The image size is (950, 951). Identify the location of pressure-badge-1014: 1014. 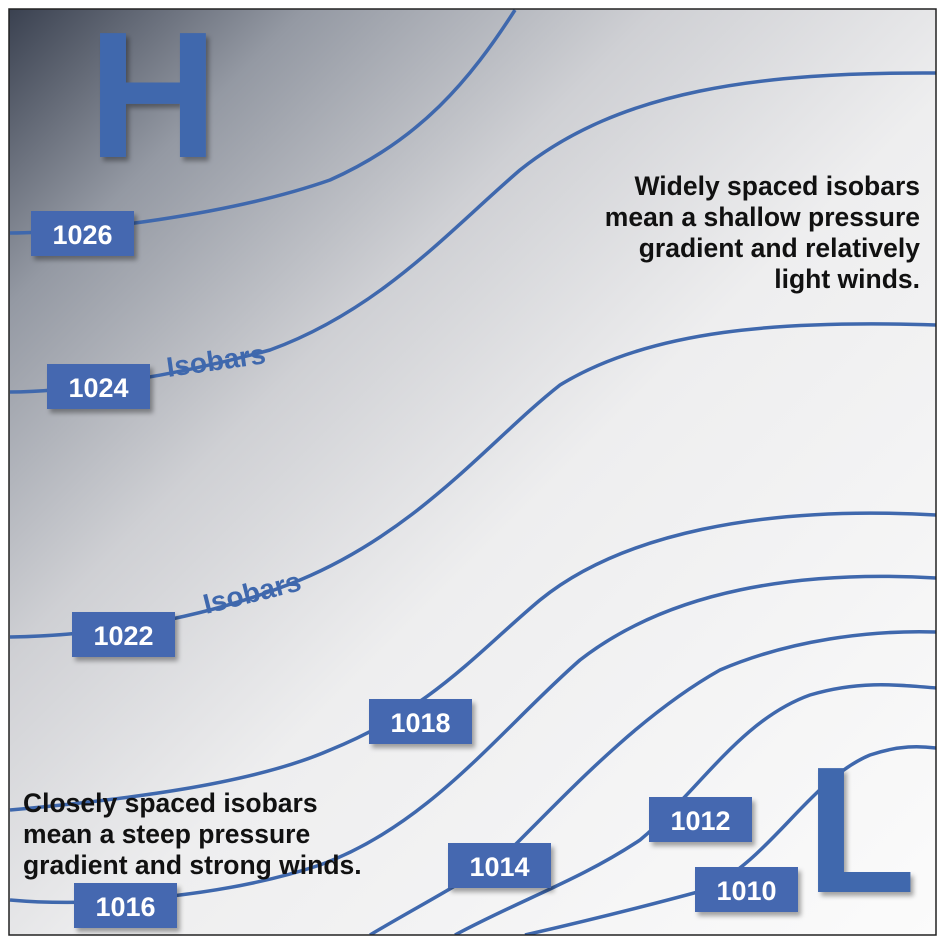
(499, 865).